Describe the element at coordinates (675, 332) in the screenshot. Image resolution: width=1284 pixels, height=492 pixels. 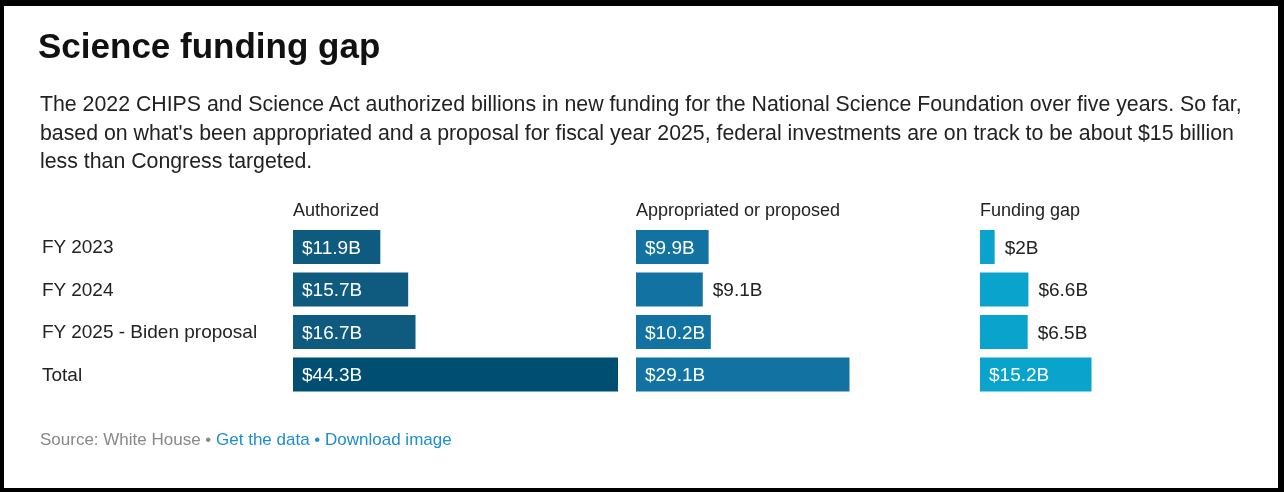
I see `data-label: $10.2B` at that location.